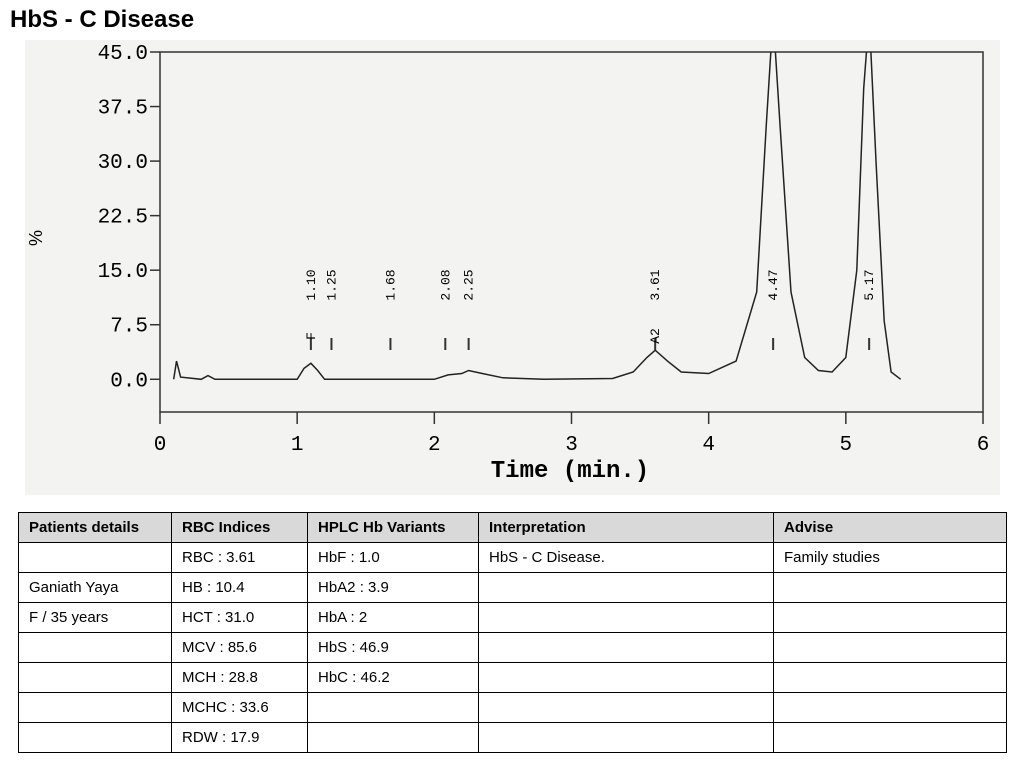 Image resolution: width=1024 pixels, height=768 pixels. What do you see at coordinates (570, 471) in the screenshot?
I see `x-axis-label: Time (min.)` at bounding box center [570, 471].